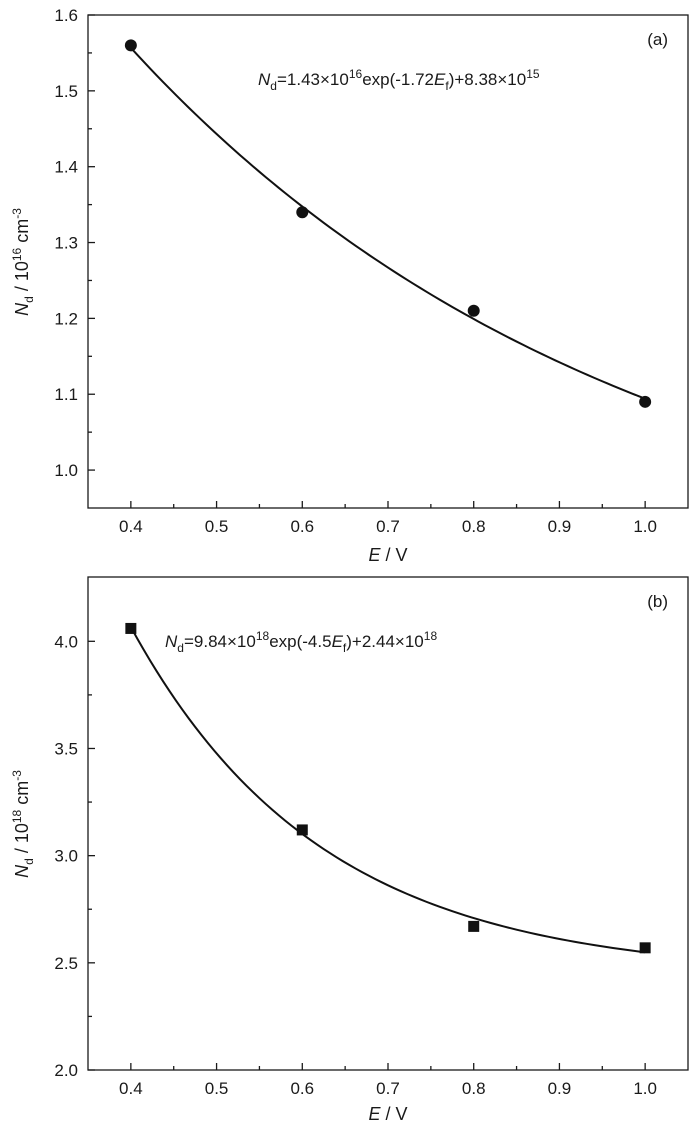 This screenshot has width=700, height=1127. What do you see at coordinates (66, 1070) in the screenshot?
I see `y-tick-label: 2.0` at bounding box center [66, 1070].